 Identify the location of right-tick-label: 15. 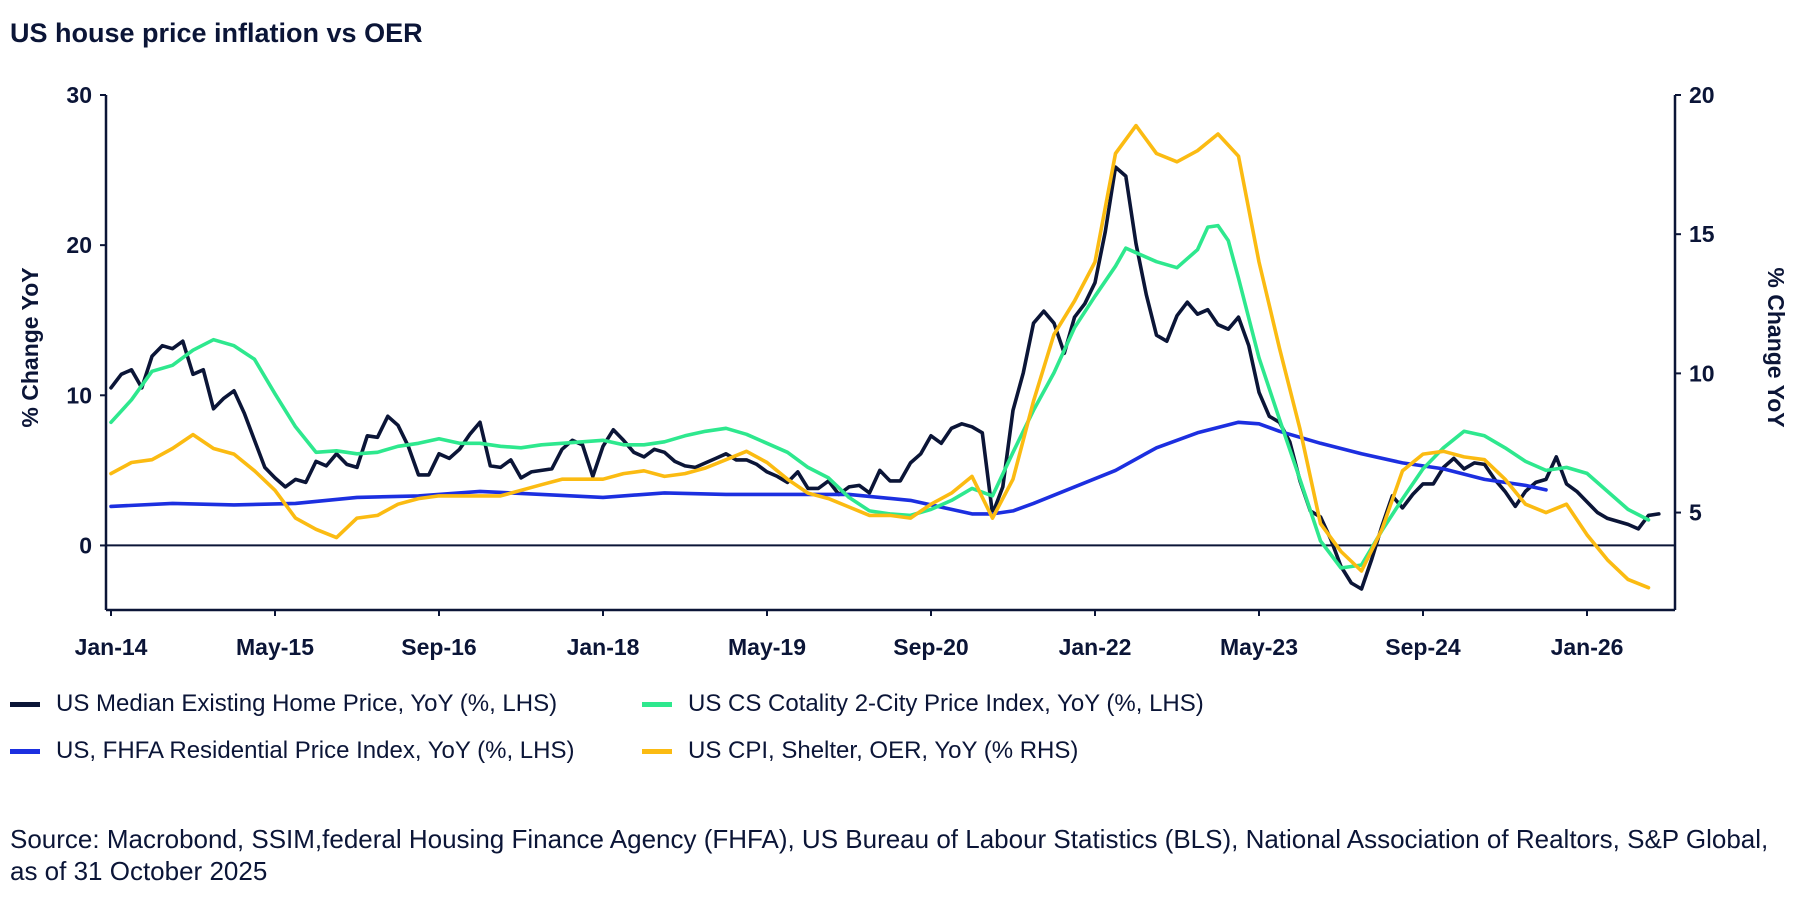
(1702, 234).